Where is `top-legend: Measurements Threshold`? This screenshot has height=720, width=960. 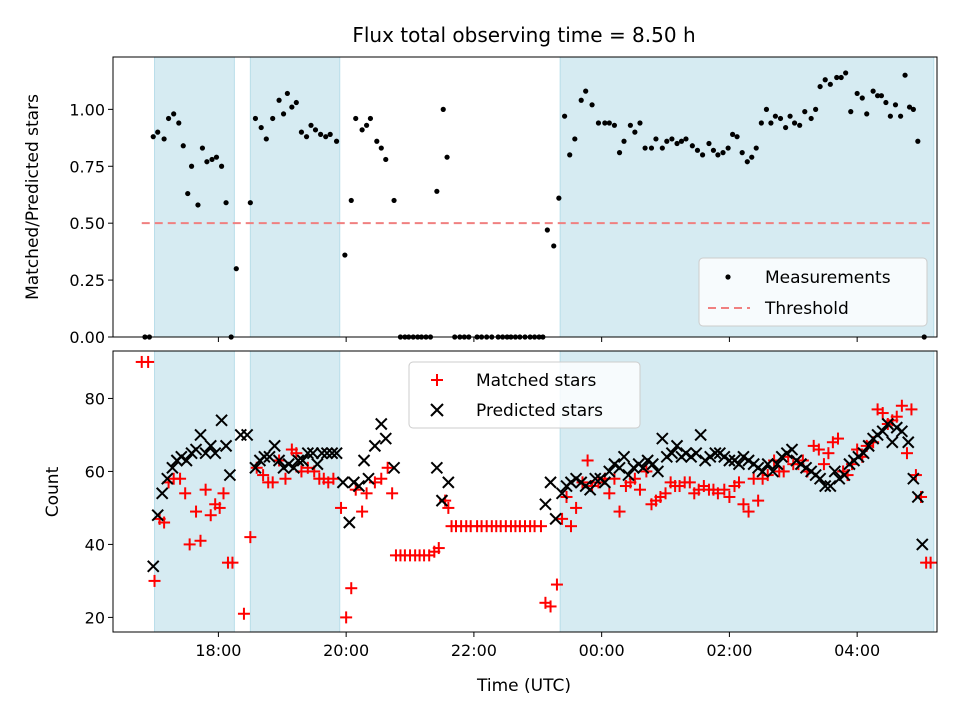 top-legend: Measurements Threshold is located at coordinates (813, 292).